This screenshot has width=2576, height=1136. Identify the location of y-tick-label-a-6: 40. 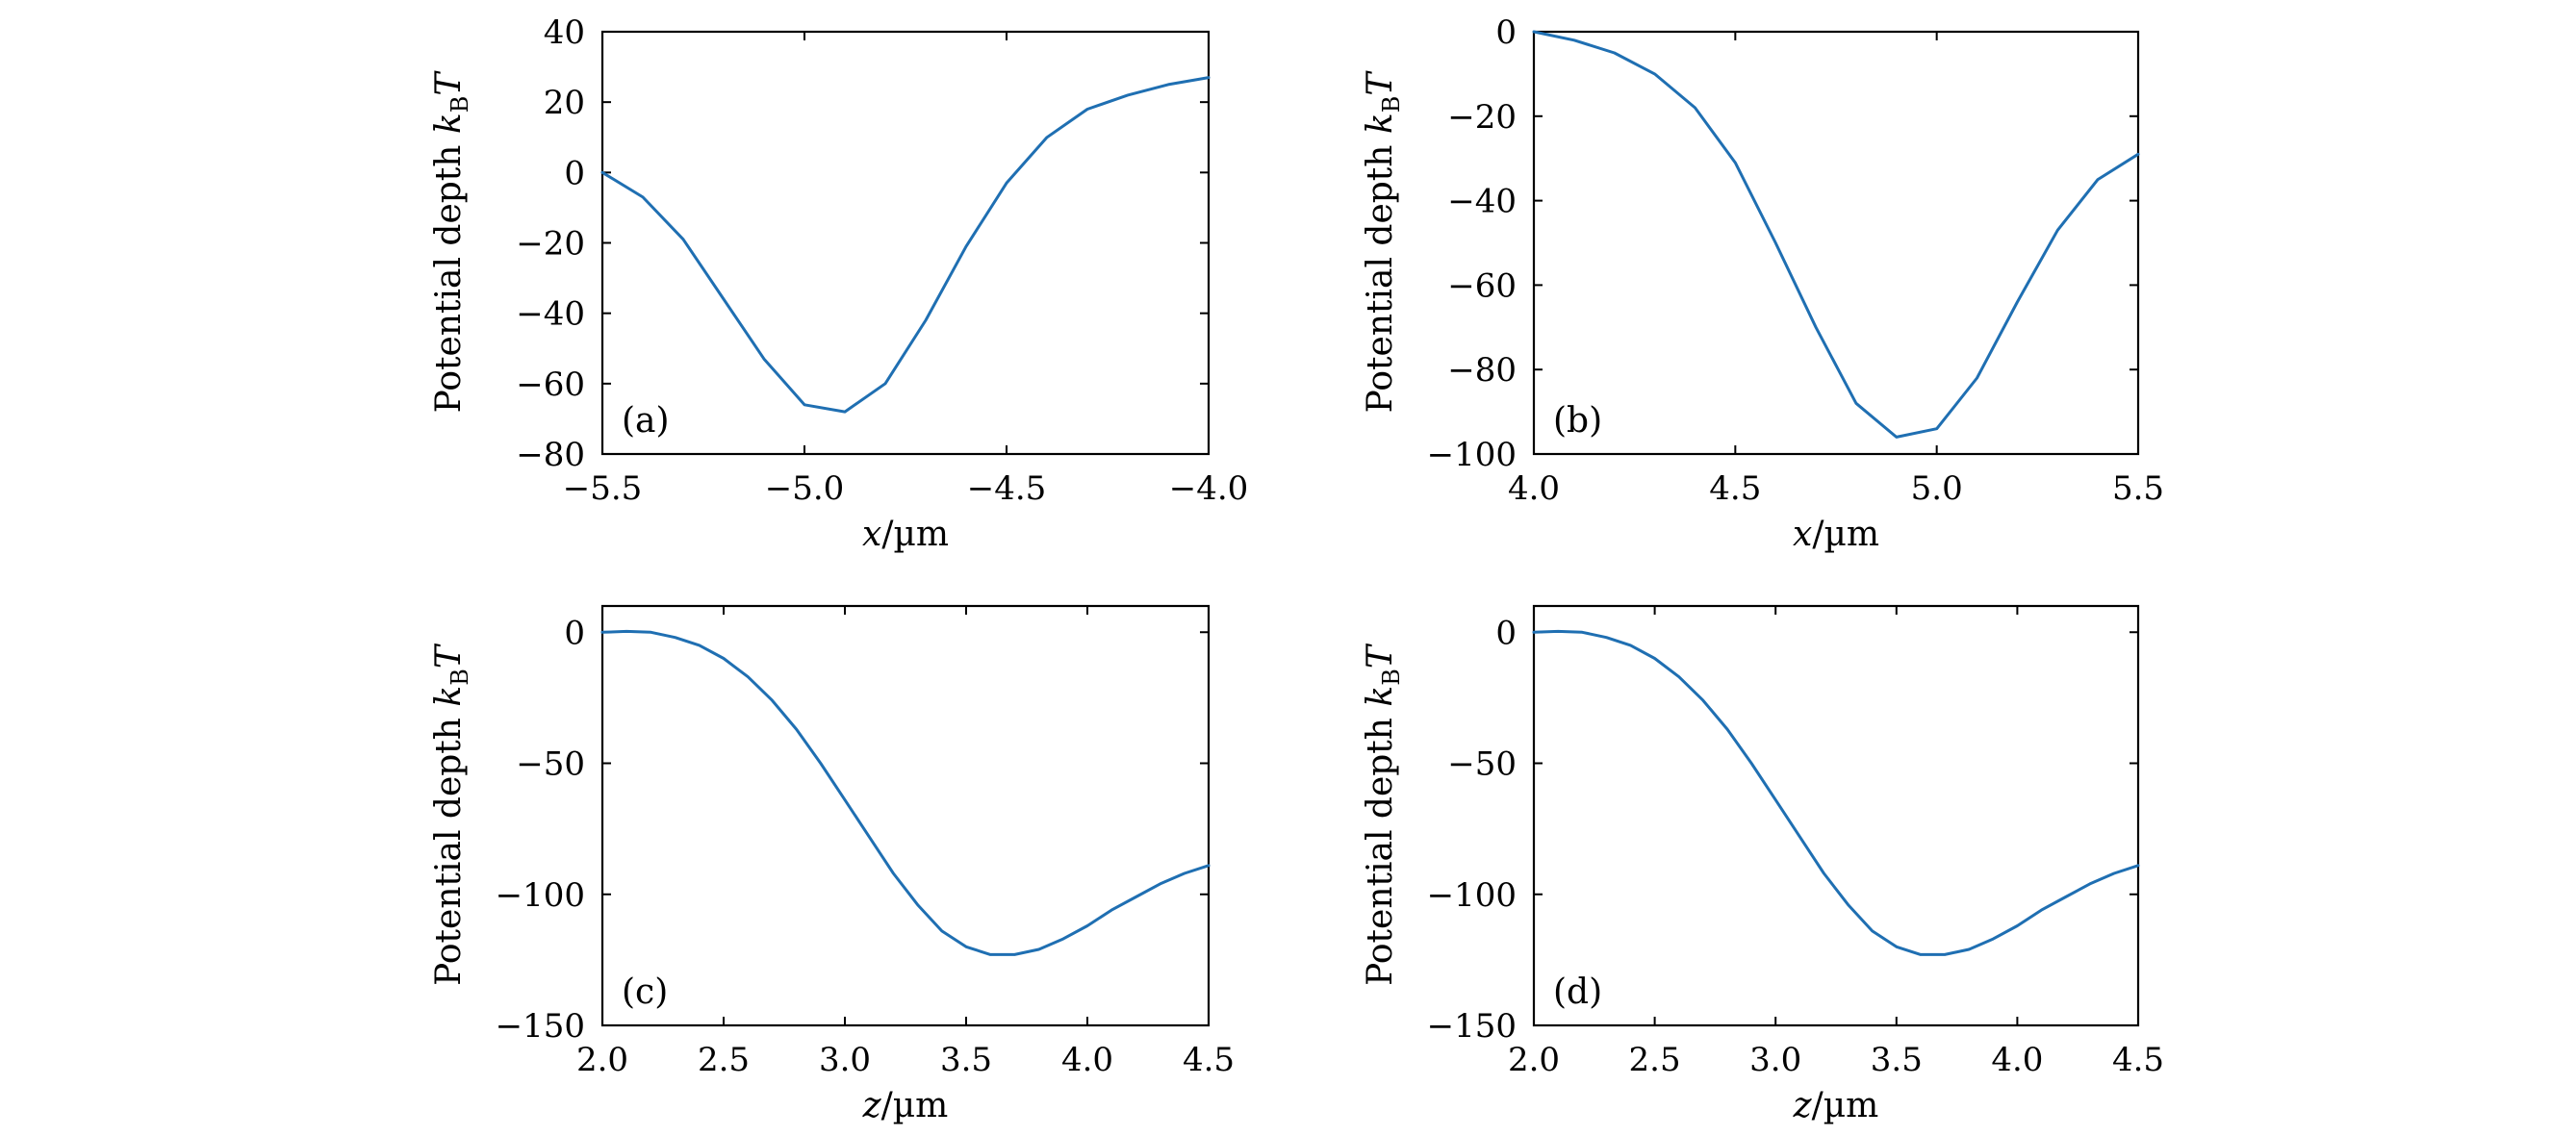
(564, 32).